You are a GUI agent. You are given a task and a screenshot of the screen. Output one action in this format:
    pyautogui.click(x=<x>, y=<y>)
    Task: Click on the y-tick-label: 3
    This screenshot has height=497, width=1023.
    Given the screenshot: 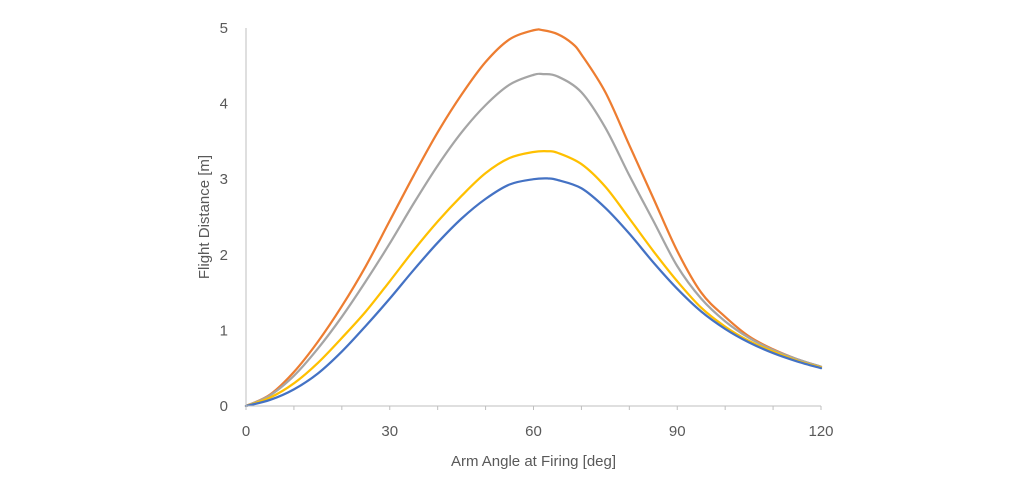 What is the action you would take?
    pyautogui.click(x=224, y=179)
    